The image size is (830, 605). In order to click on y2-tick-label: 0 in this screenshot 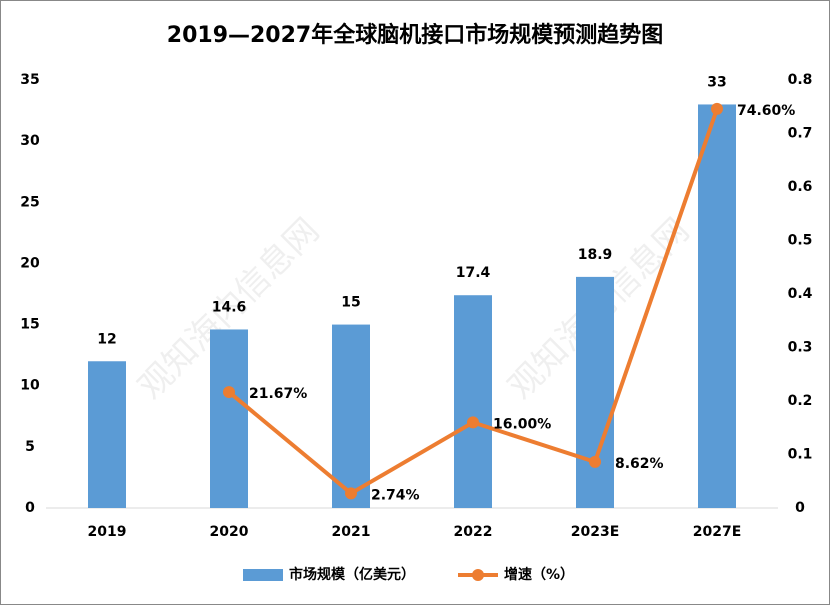, I will do `click(800, 508)`.